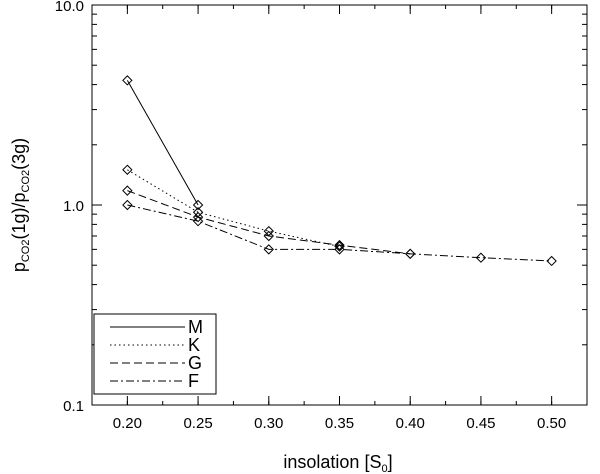 This screenshot has width=600, height=474. Describe the element at coordinates (73, 406) in the screenshot. I see `y-tick-label: 0.1` at that location.